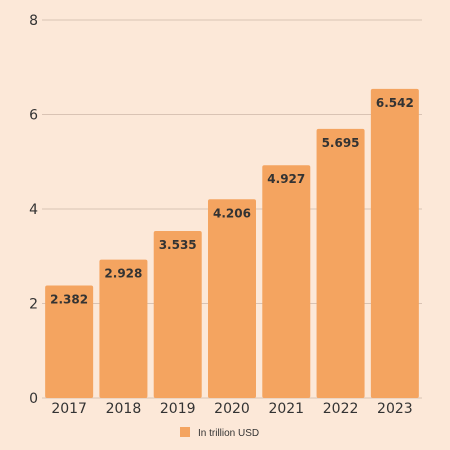 This screenshot has width=450, height=450. I want to click on data-label-2018: 2.928, so click(123, 274).